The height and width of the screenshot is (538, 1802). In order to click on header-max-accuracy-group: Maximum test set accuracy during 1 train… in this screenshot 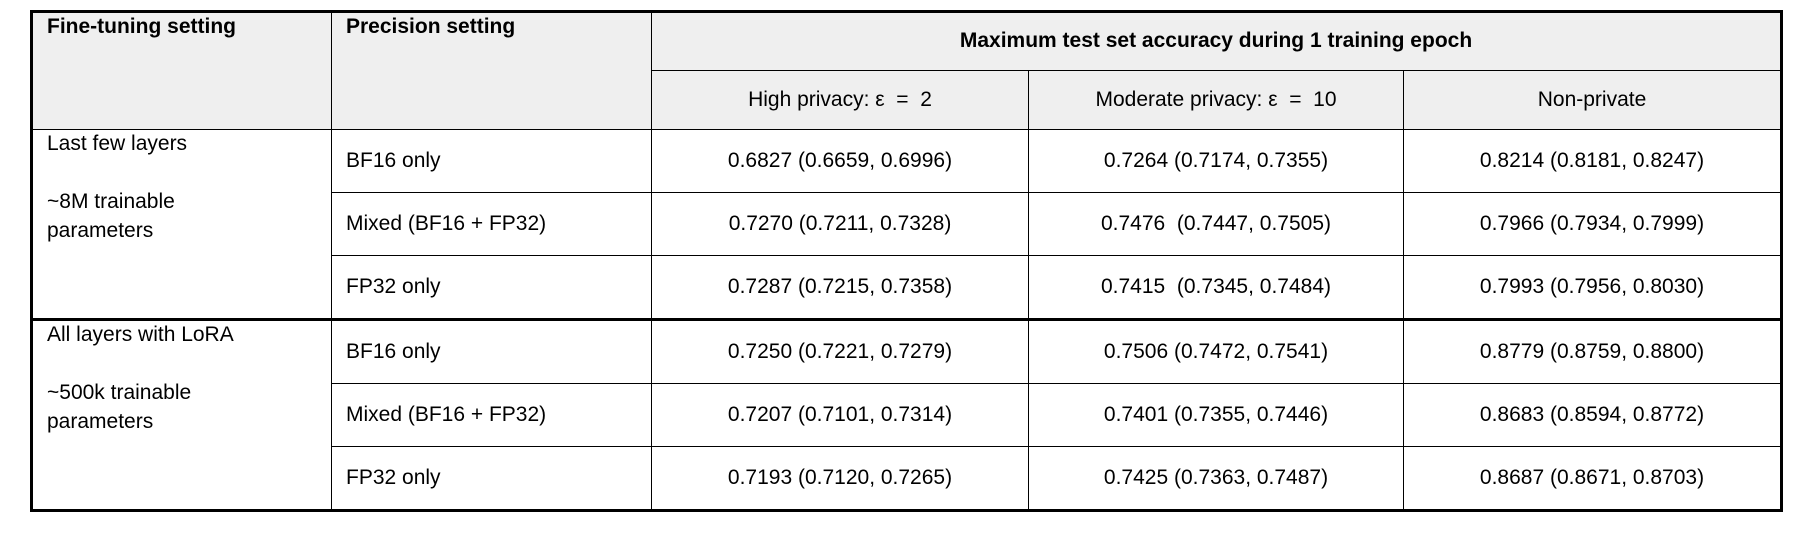, I will do `click(1216, 41)`.